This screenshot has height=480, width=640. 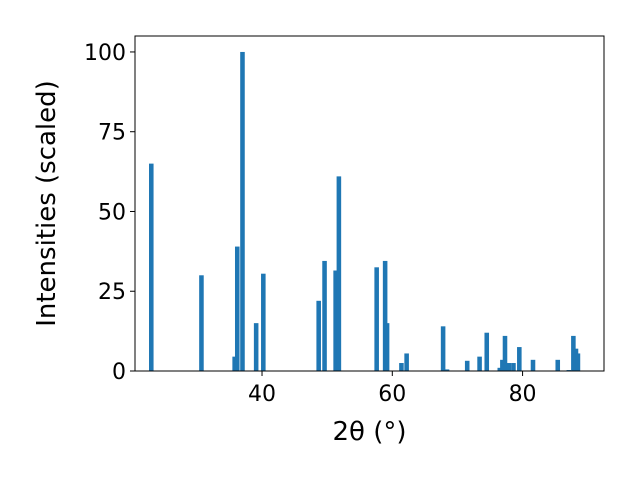 I want to click on x-axis-label: 2θ (°), so click(x=369, y=432).